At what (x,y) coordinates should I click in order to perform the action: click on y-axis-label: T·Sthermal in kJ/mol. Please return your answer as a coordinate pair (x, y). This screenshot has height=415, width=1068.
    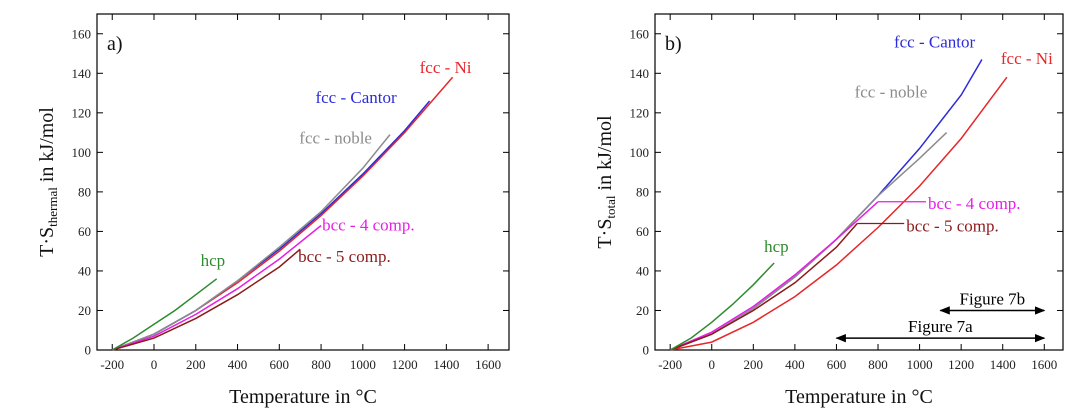
    Looking at the image, I should click on (48, 182).